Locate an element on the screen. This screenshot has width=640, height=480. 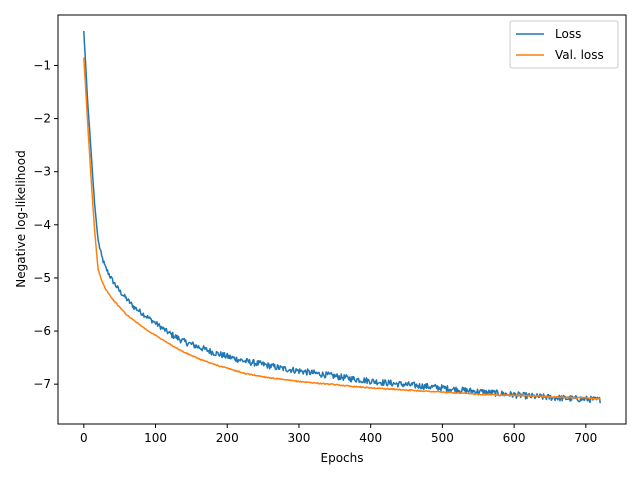
y-tick-label: −4 is located at coordinates (42, 225).